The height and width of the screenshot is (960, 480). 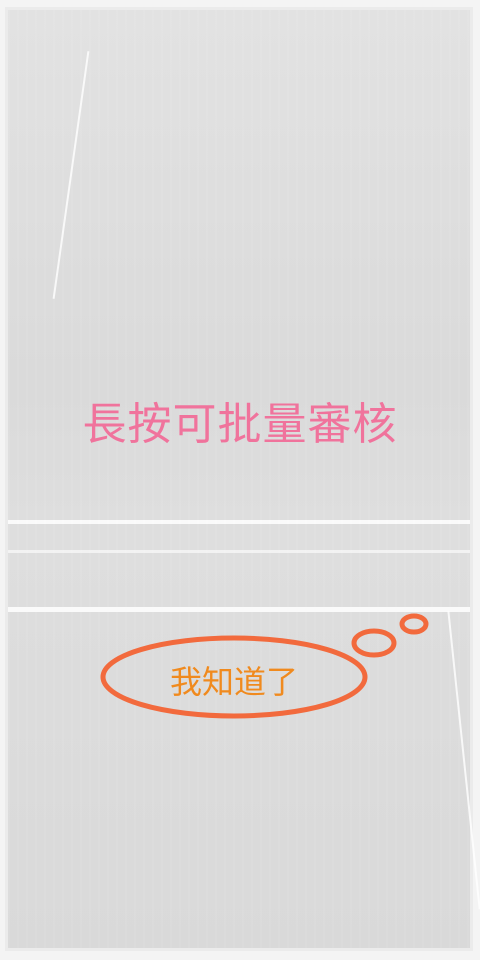 What do you see at coordinates (240, 424) in the screenshot?
I see `batch-review-hint-text: 長按可批量審核` at bounding box center [240, 424].